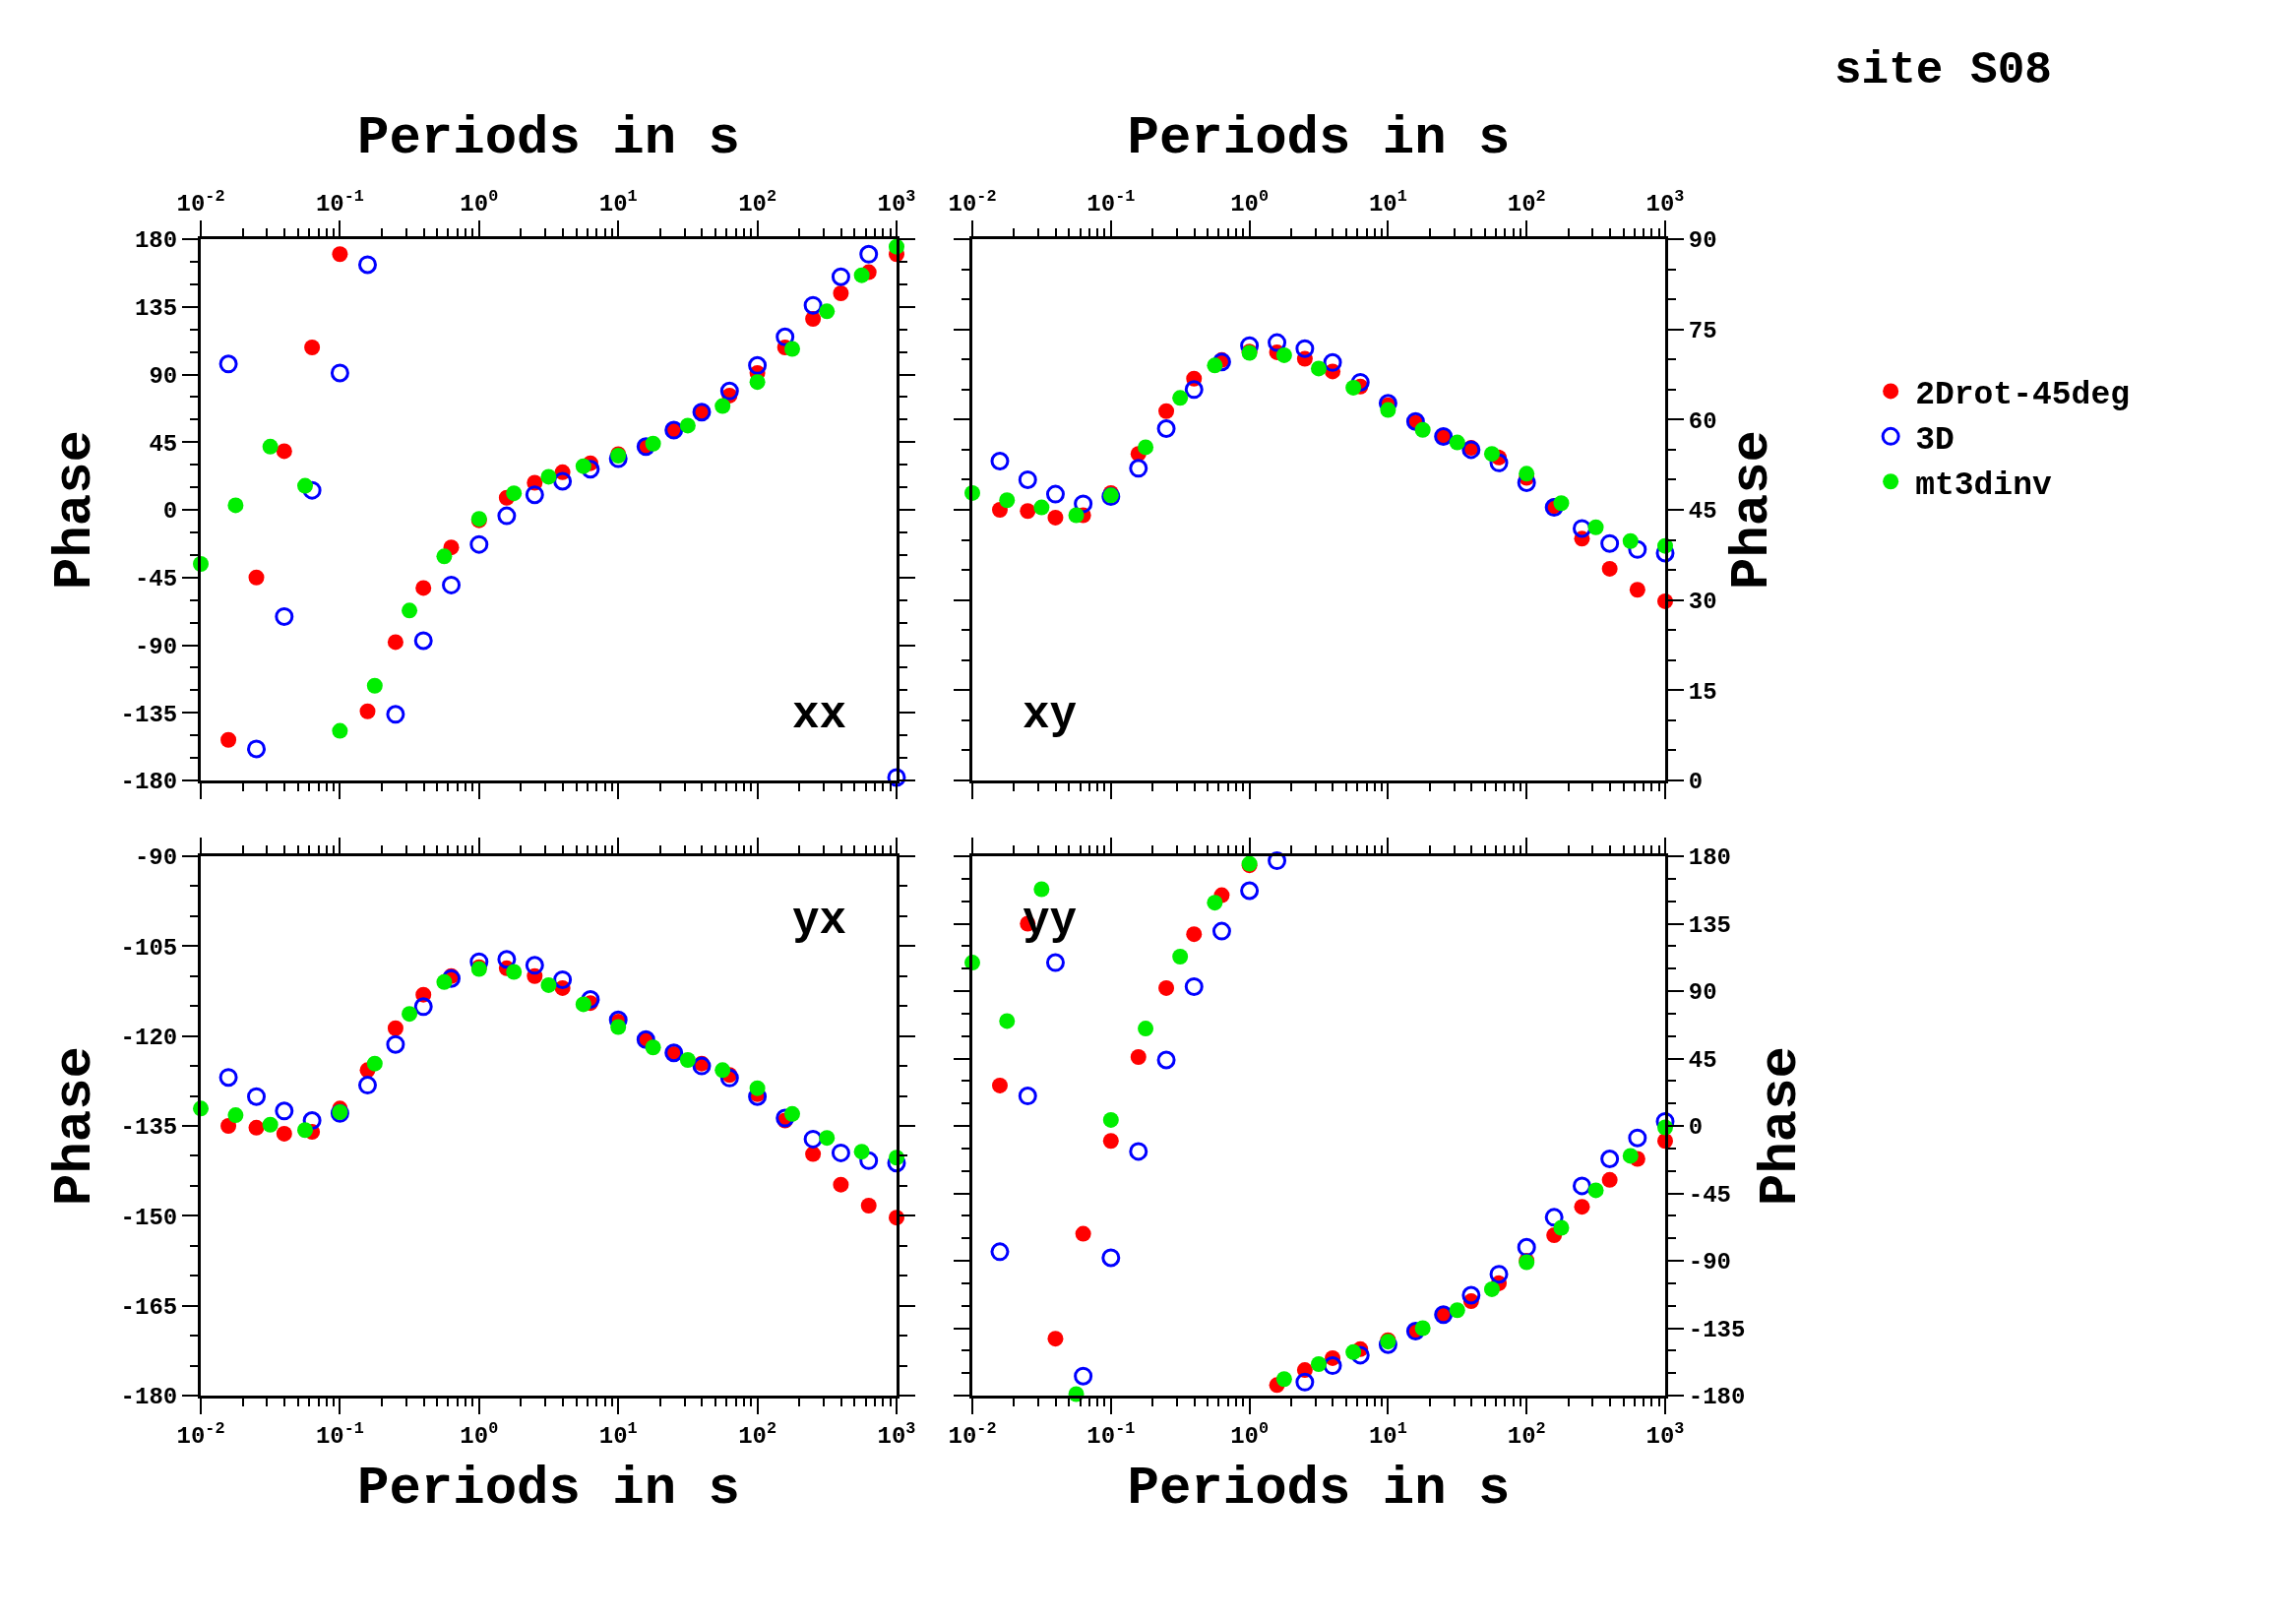 The image size is (2296, 1619). I want to click on y-tick-label: 135, so click(156, 309).